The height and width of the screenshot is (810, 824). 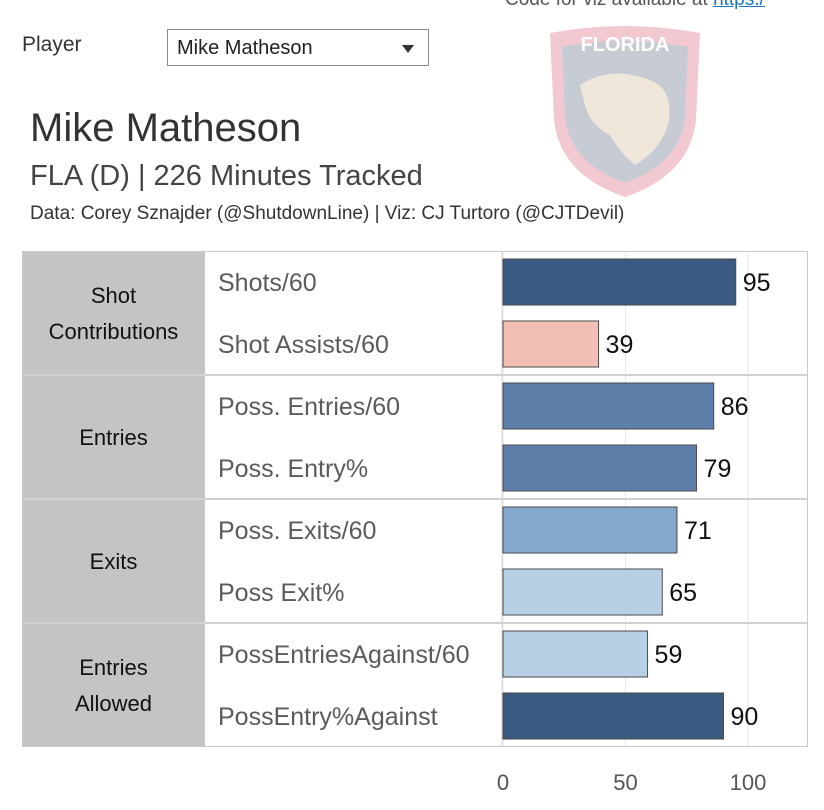 I want to click on bar-value-label: 71, so click(x=698, y=531).